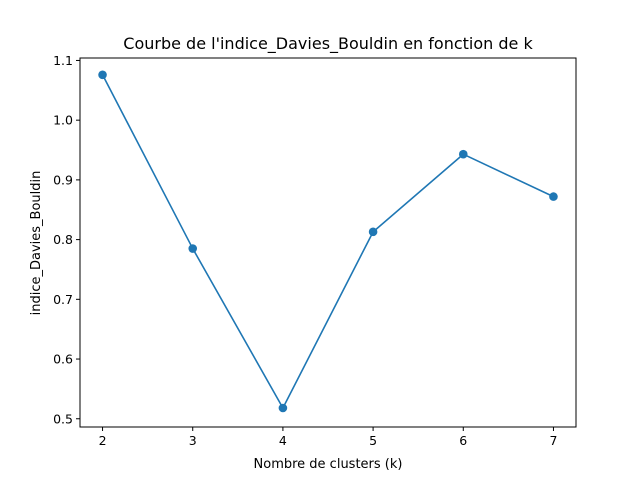  I want to click on x-tick-label: 3, so click(193, 440).